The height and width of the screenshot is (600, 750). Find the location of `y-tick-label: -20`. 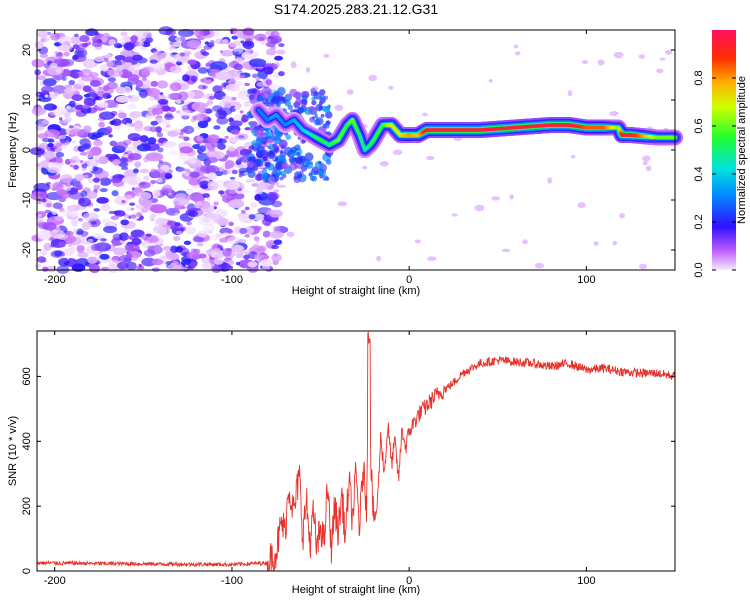

y-tick-label: -20 is located at coordinates (27, 250).